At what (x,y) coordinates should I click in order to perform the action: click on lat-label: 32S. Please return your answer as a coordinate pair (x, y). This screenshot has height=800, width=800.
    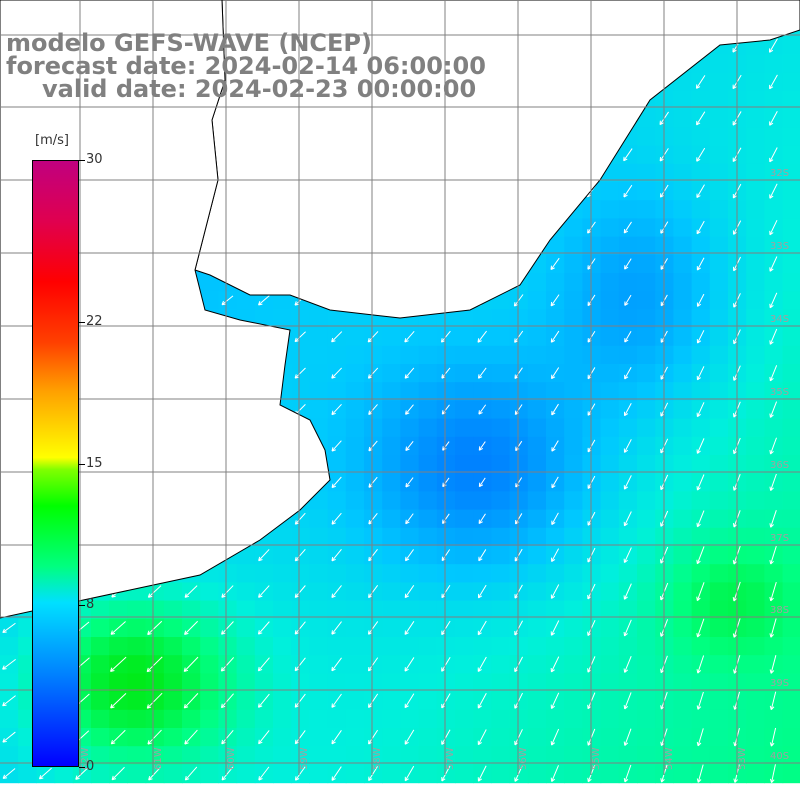
    Looking at the image, I should click on (779, 173).